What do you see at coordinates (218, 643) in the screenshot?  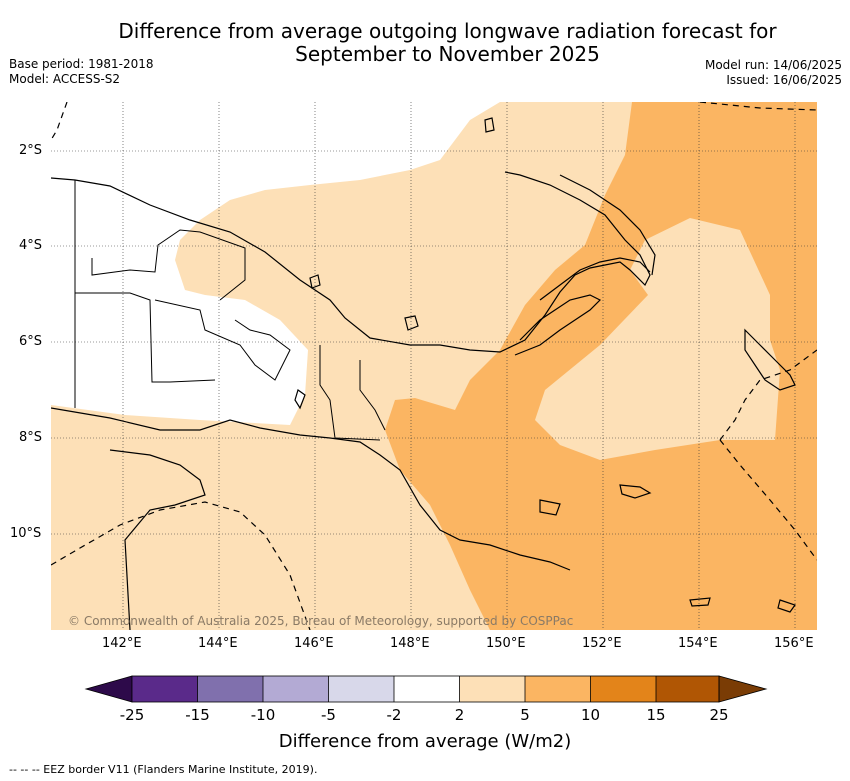 I see `lon-tick-144e: 144°E` at bounding box center [218, 643].